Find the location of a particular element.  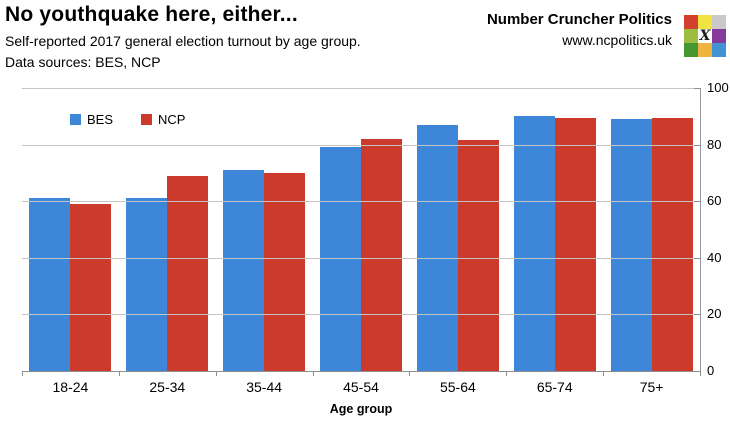

category-label-35-44: 35-44 is located at coordinates (264, 387).